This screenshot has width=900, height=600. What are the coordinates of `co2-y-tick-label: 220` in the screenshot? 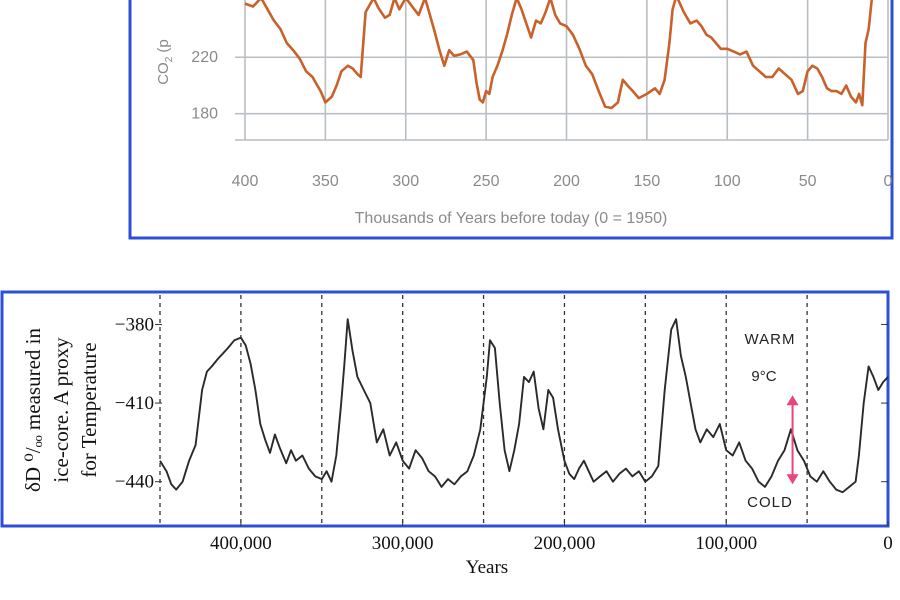 It's located at (204, 57).